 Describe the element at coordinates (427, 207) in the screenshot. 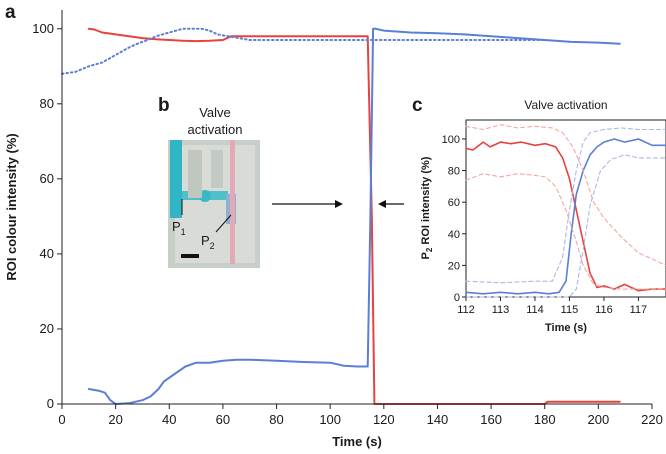

I see `inset-c-y-axis-title: P2 ROI intensity (%)` at that location.